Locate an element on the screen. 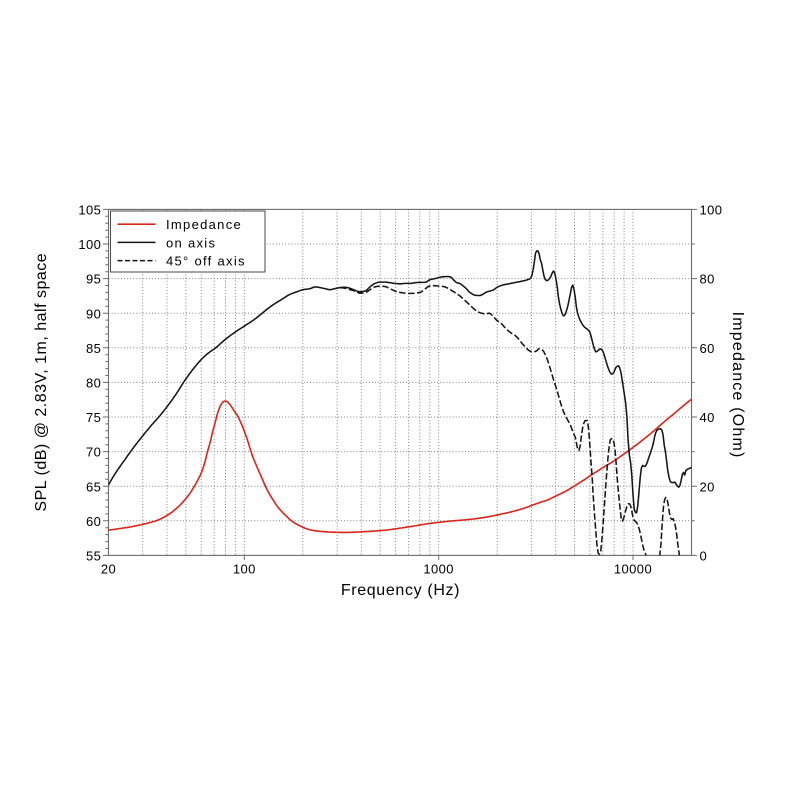 This screenshot has height=800, width=800. svg-text: Impedance (Ohm) is located at coordinates (737, 385).